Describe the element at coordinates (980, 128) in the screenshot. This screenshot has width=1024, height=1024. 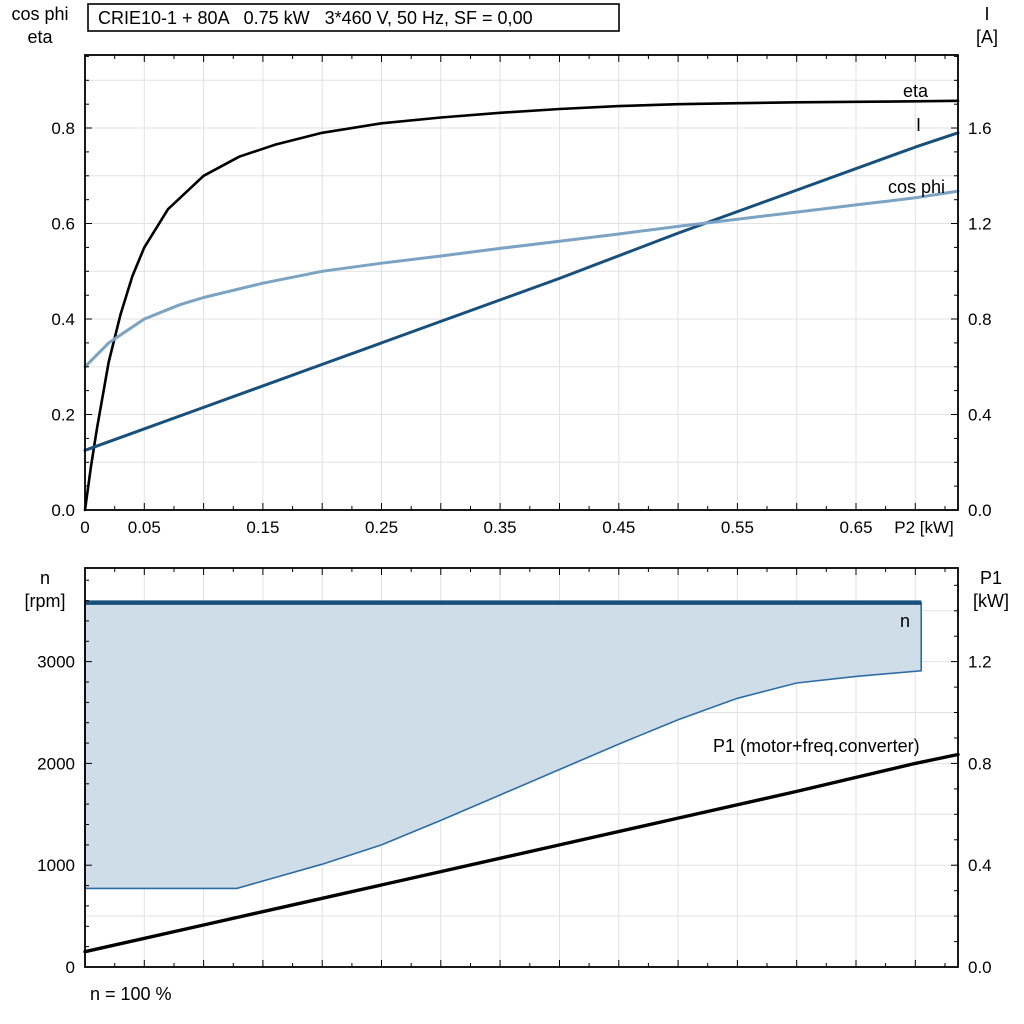
I see `tick-label: 1.6` at that location.